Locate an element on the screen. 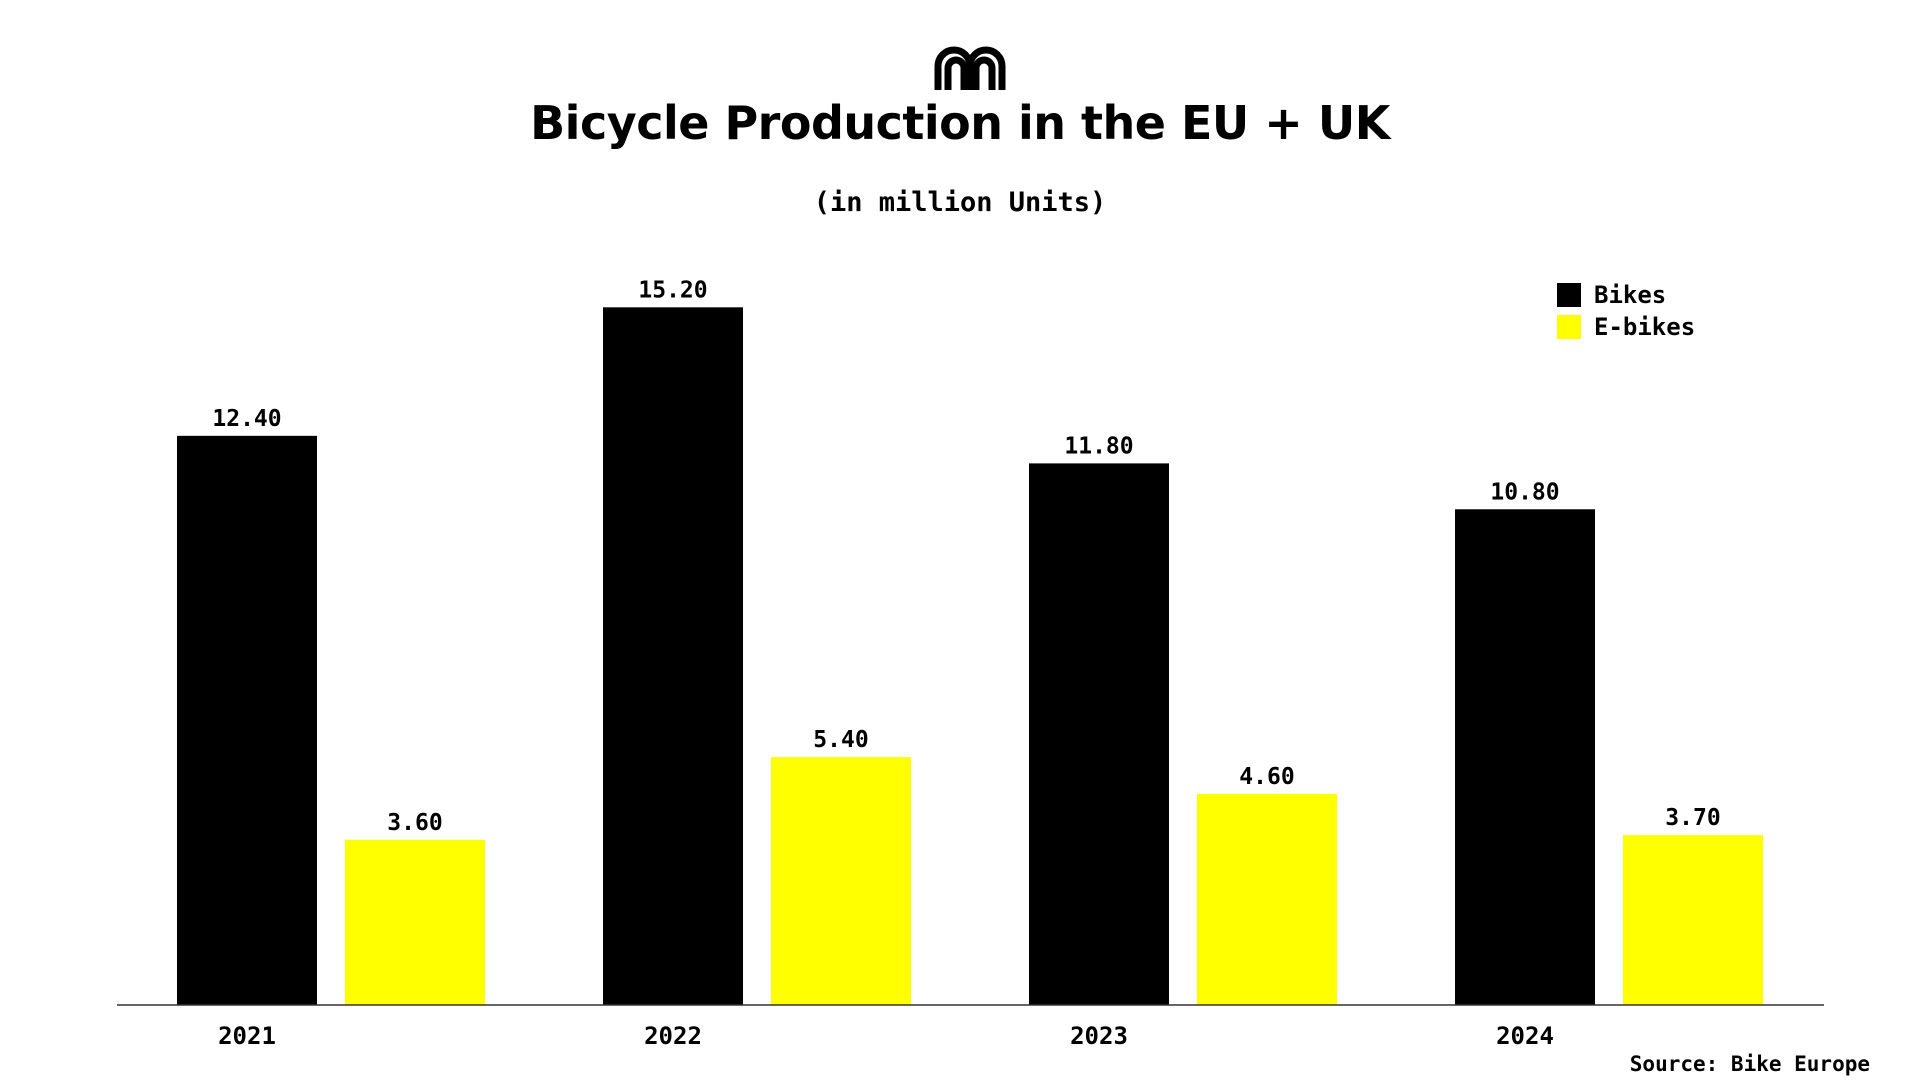 Image resolution: width=1920 pixels, height=1080 pixels. source-note: Source: Bike Europe is located at coordinates (1749, 1064).